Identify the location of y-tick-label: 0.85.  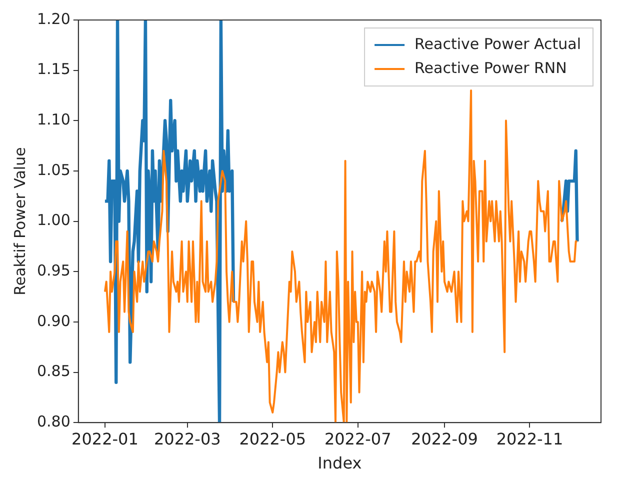
(53, 371).